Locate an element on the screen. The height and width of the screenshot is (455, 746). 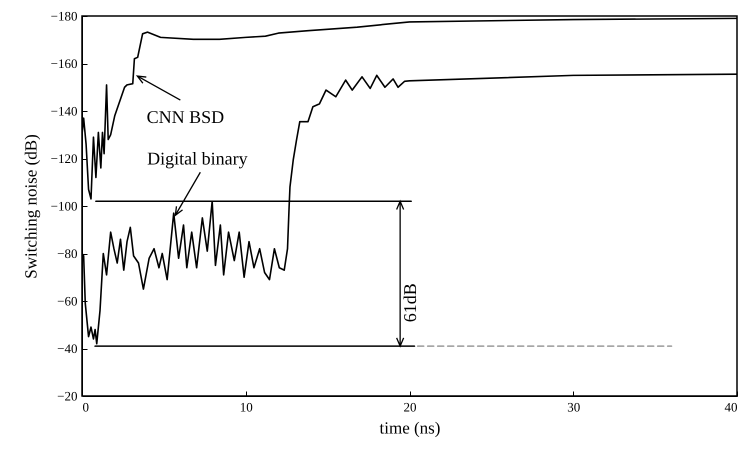
x-tick-label: 40 is located at coordinates (731, 407).